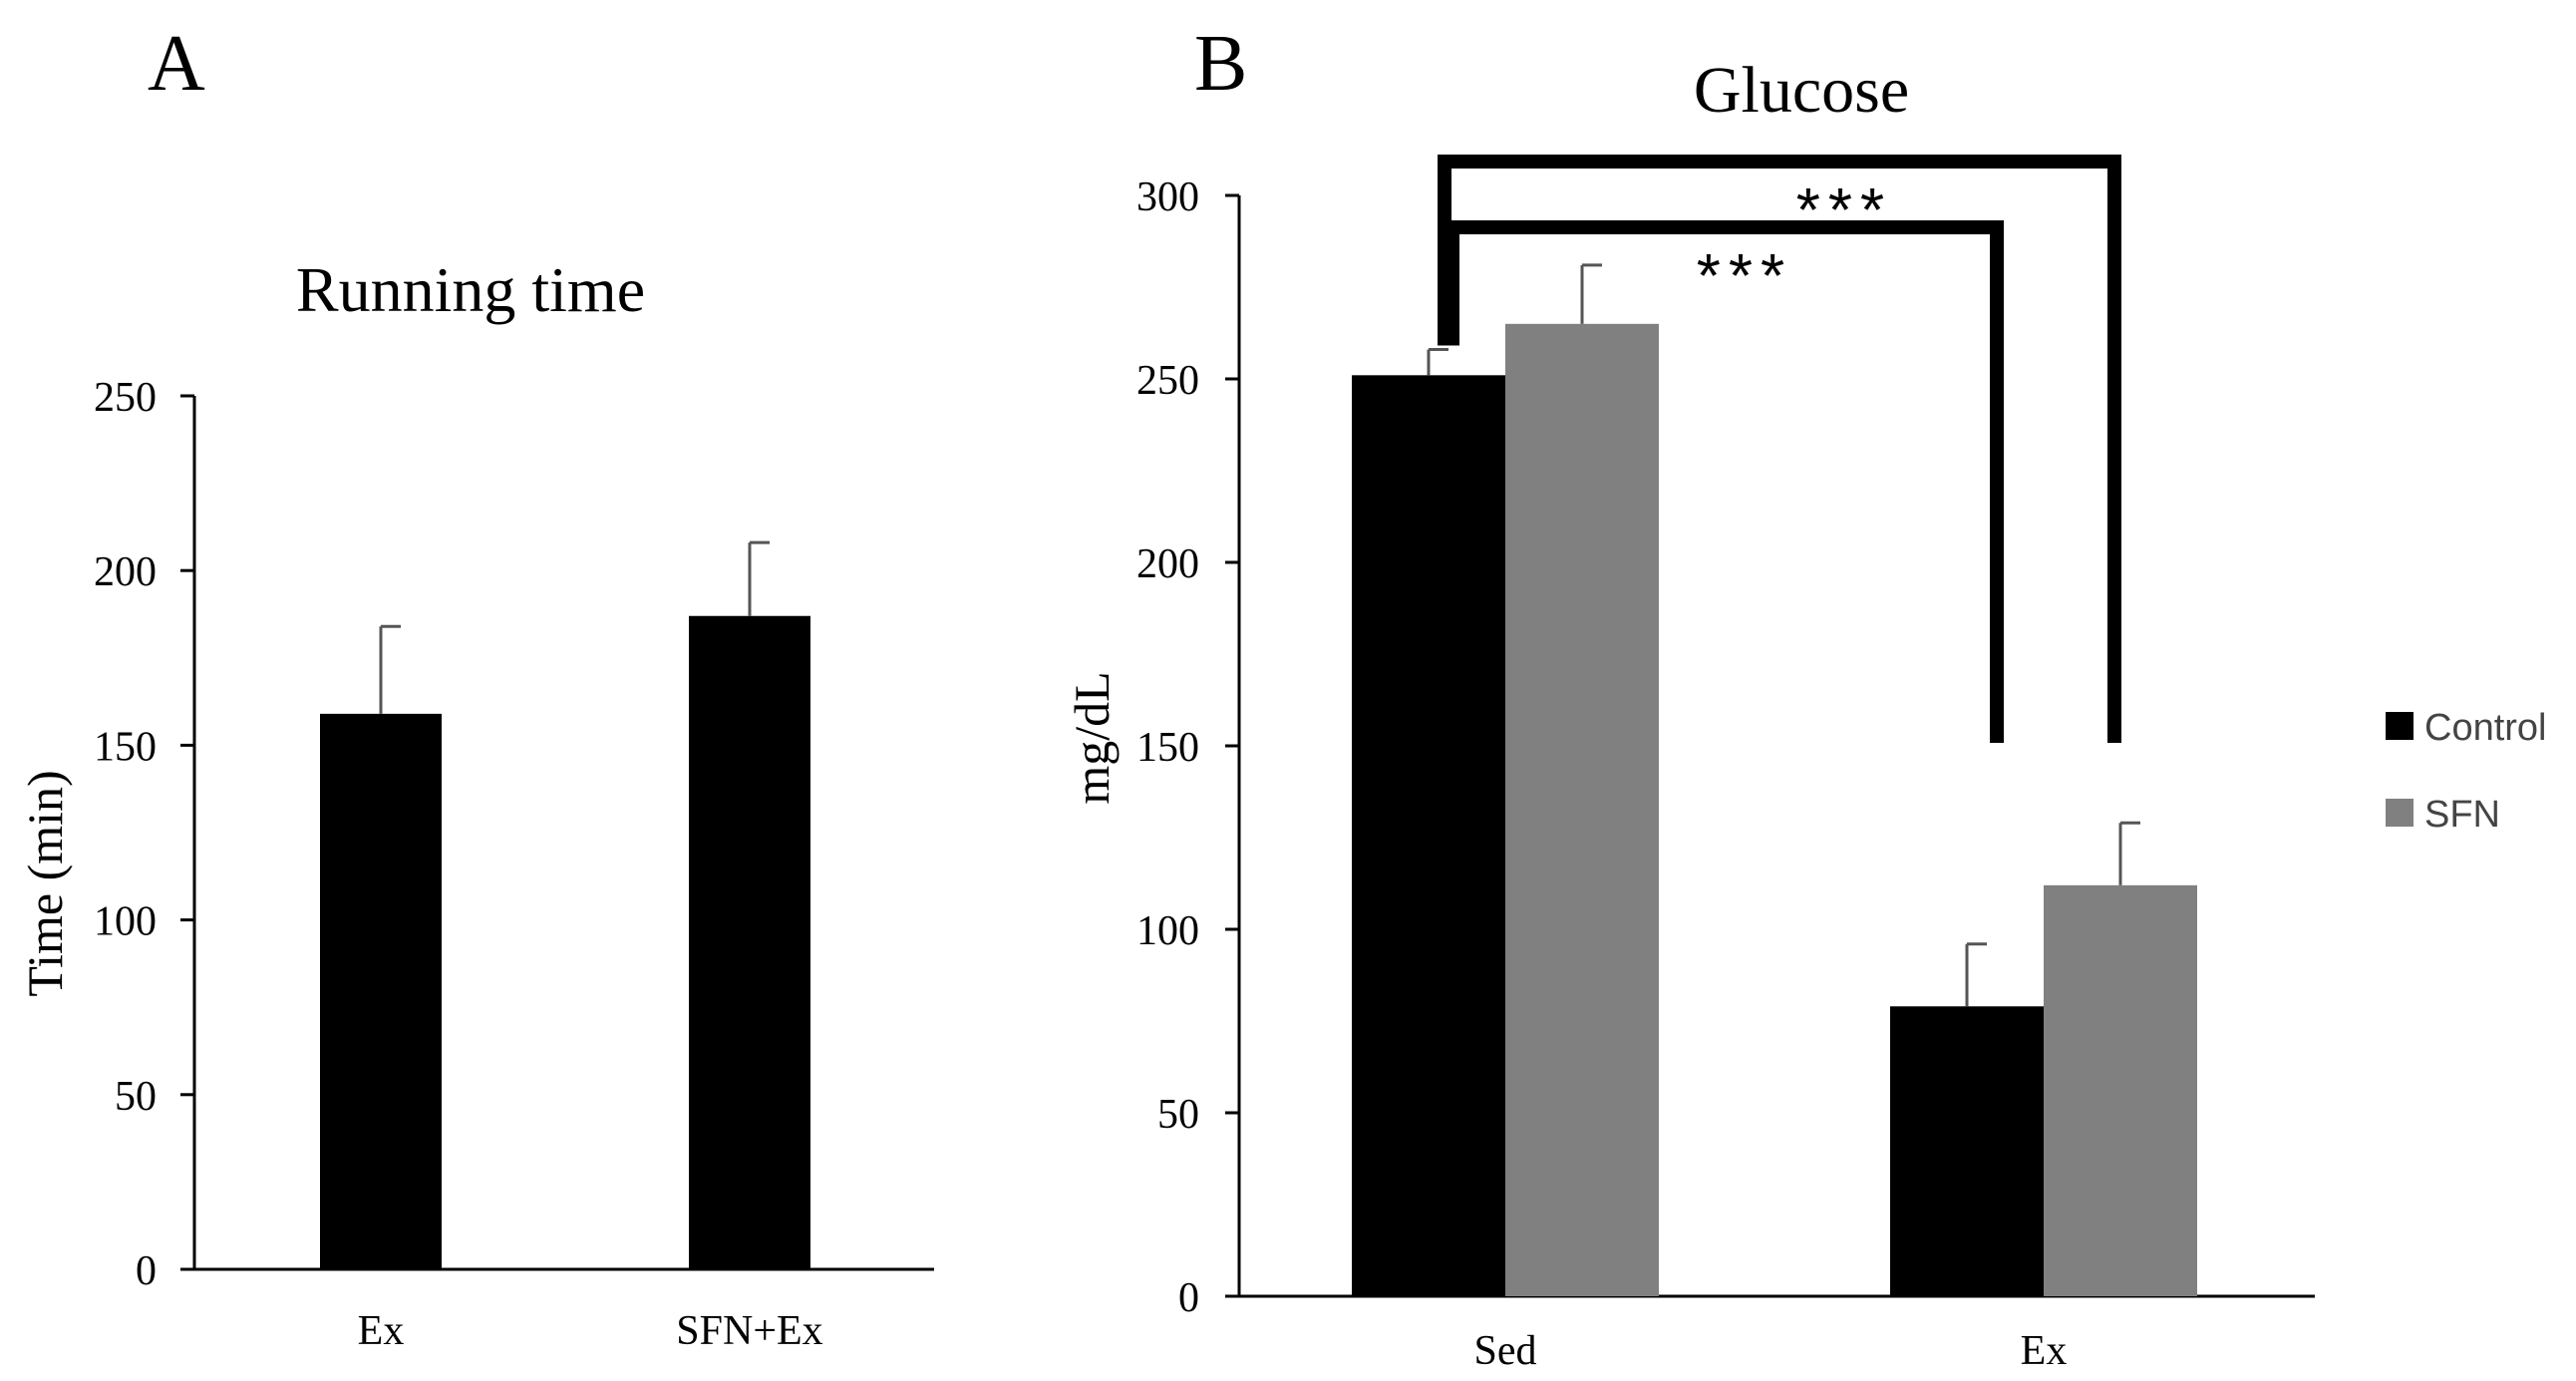 This screenshot has width=2576, height=1381. Describe the element at coordinates (1178, 1115) in the screenshot. I see `chart-b-y-tick-label: 50` at that location.